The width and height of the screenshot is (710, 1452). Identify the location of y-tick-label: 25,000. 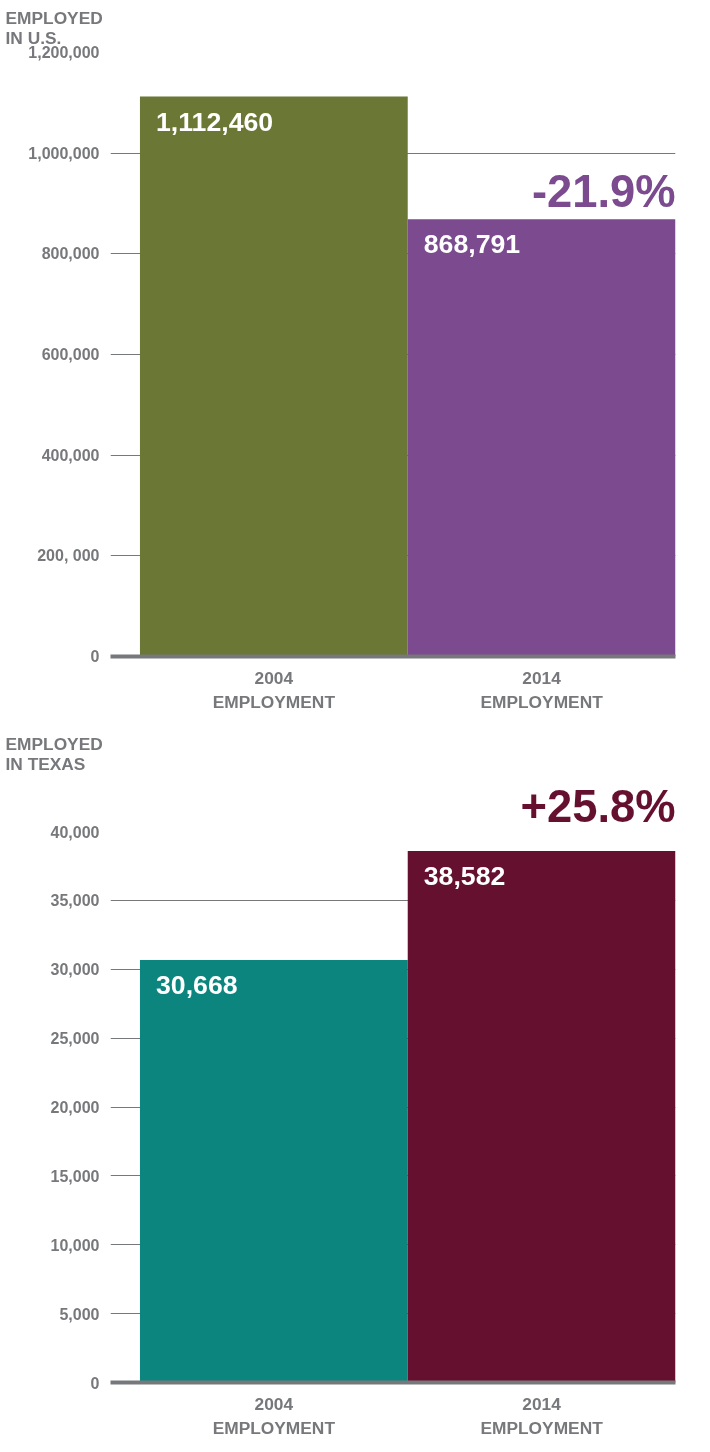
(75, 1039).